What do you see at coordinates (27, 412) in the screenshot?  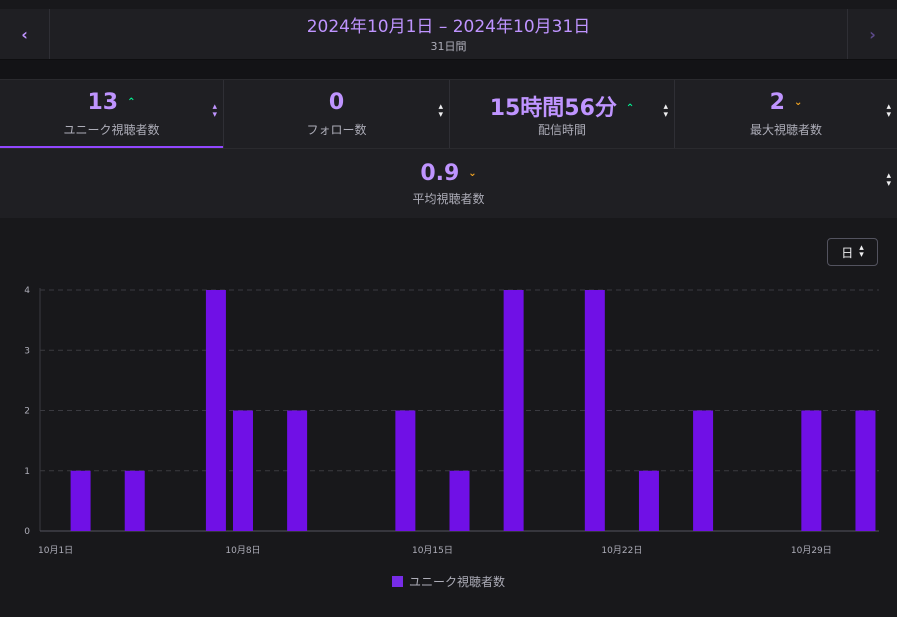 I see `y-tick-label: 2` at bounding box center [27, 412].